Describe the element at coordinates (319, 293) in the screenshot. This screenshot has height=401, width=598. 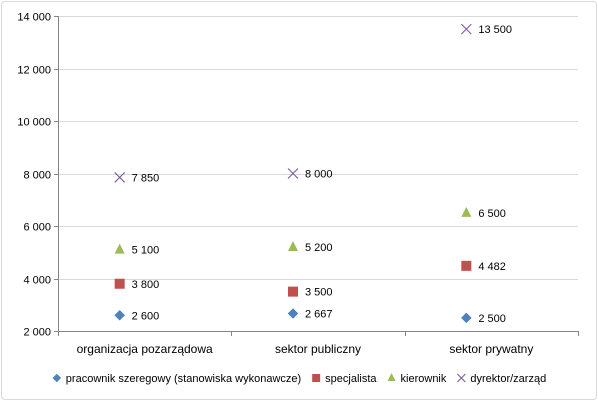
I see `data-label: 3 500` at that location.